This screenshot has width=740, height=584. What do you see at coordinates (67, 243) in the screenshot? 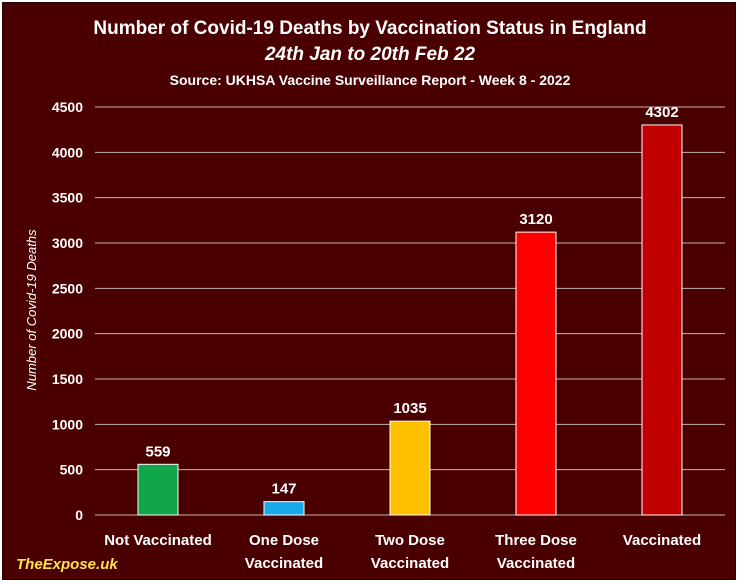
I see `y-tick-label: 3000` at bounding box center [67, 243].